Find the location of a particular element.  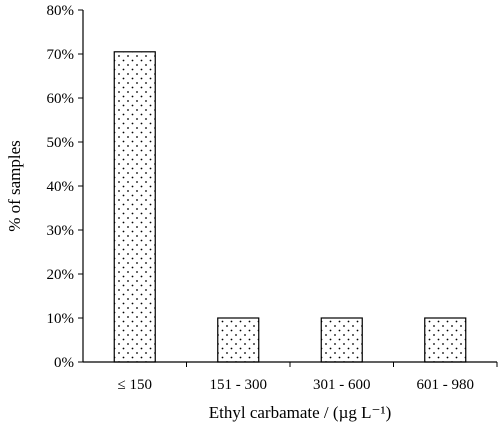

x-tick-label: ≤ 150 is located at coordinates (135, 385).